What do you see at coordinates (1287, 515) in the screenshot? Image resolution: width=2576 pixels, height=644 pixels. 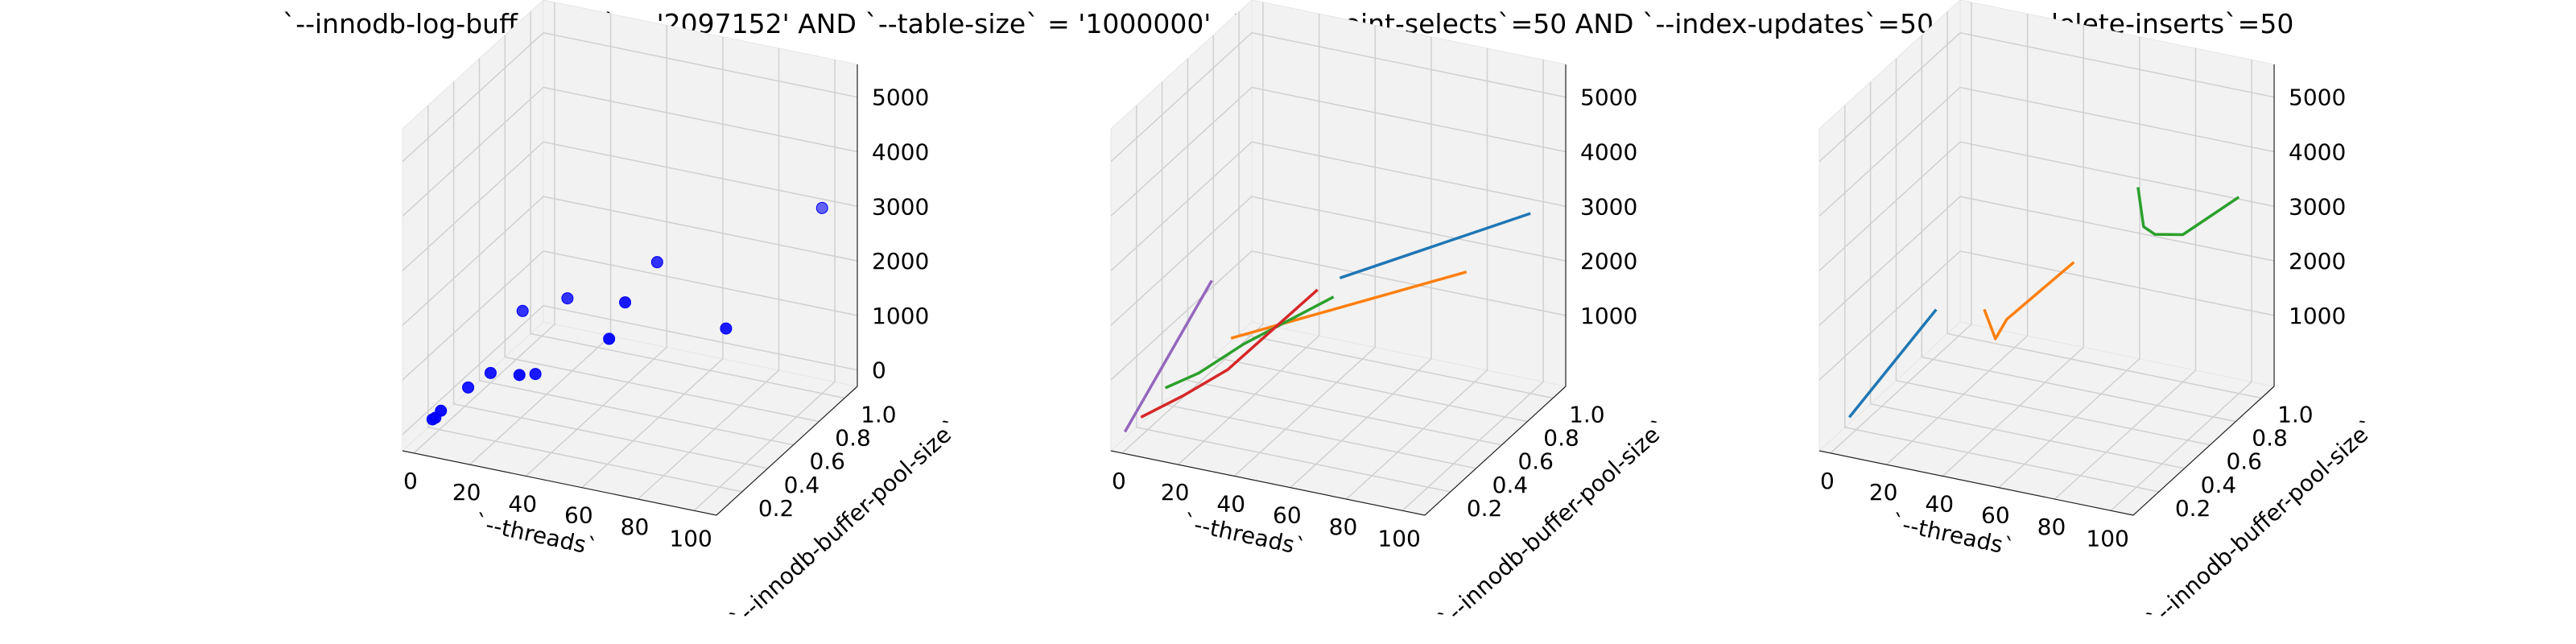 I see `x-tick-label: 60` at bounding box center [1287, 515].